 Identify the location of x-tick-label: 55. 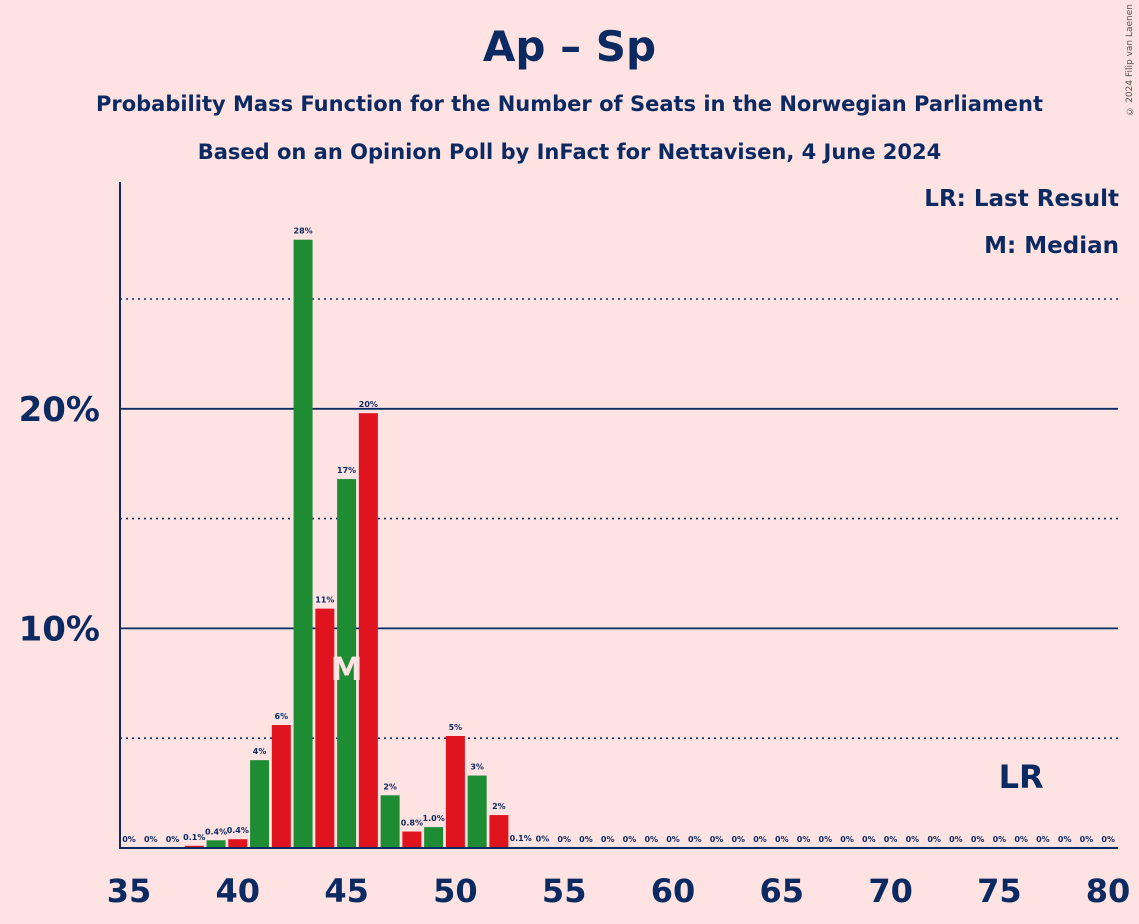
(564, 891).